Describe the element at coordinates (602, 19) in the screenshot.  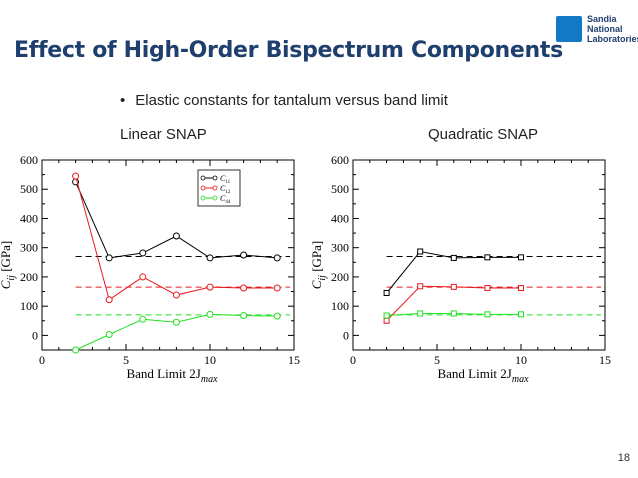
I see `logo-line: Sandia` at that location.